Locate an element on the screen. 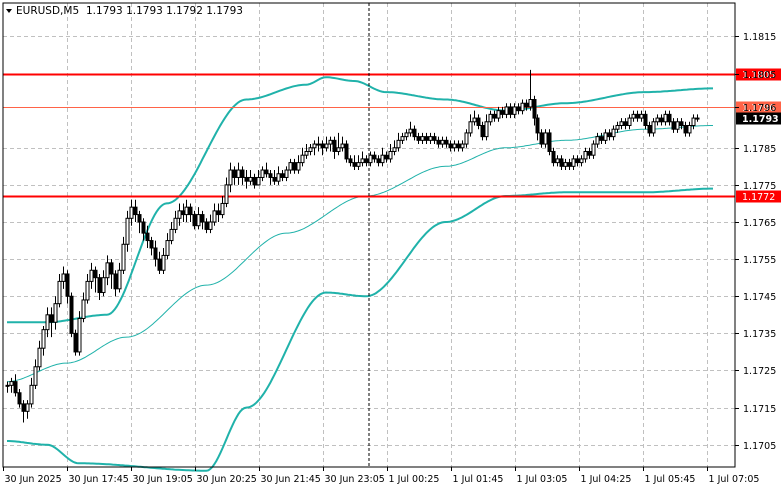 The height and width of the screenshot is (493, 781). dropdown-triangle-icon is located at coordinates (9, 11).